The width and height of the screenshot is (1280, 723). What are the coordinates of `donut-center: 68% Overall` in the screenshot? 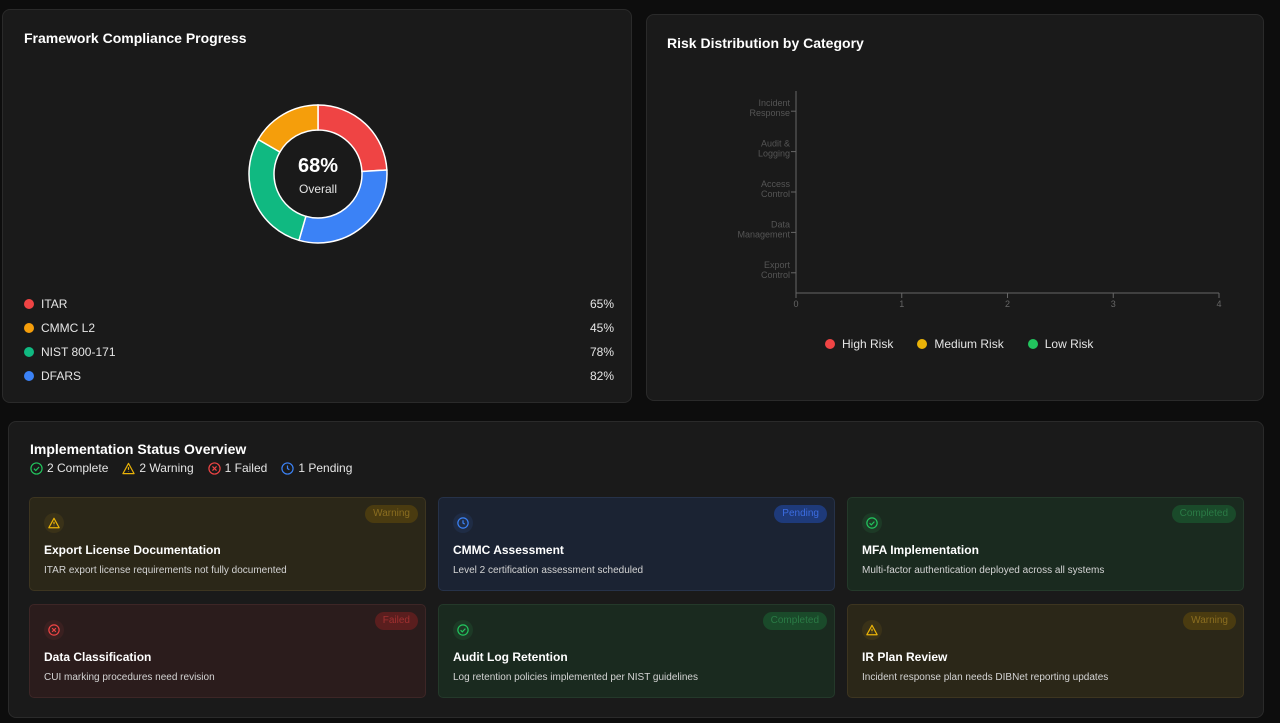 It's located at (318, 175).